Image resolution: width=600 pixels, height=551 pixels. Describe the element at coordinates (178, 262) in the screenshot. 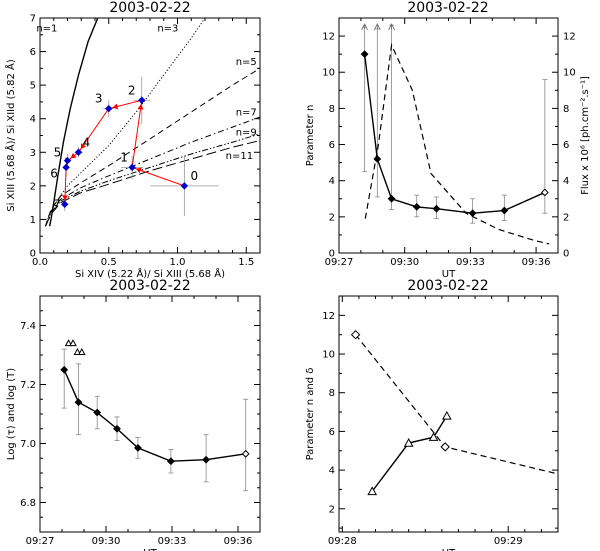

I see `x-tick-label: 1.0` at that location.